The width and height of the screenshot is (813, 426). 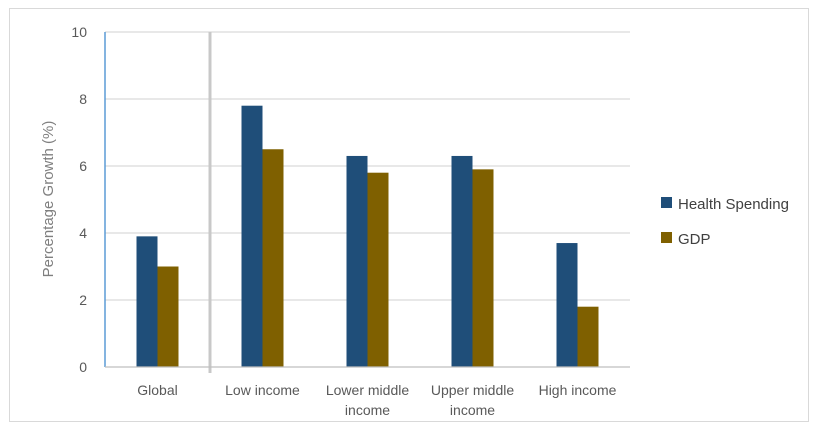 I want to click on y-tick-label: 6, so click(x=83, y=166).